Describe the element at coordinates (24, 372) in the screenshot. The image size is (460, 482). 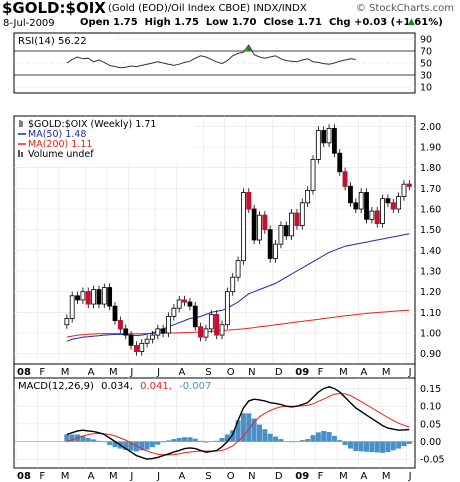
I see `month-label: 08` at that location.